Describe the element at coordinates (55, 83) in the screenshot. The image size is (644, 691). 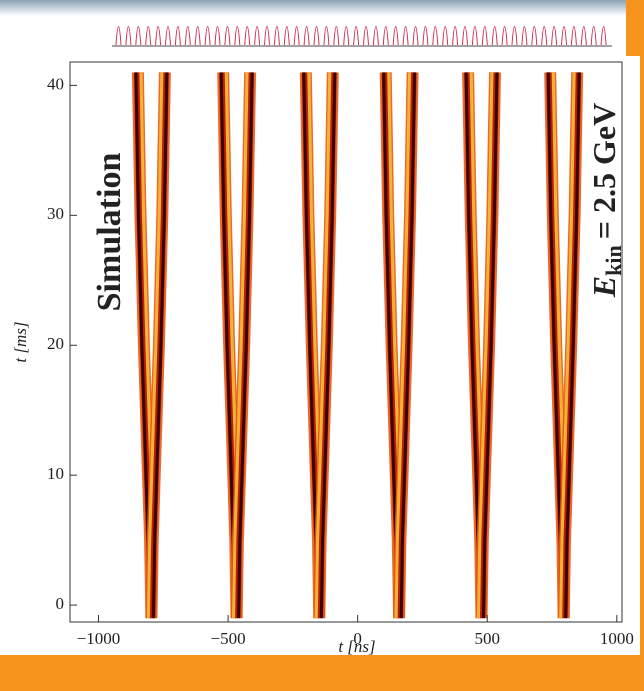
I see `y-tick-label: 40` at that location.